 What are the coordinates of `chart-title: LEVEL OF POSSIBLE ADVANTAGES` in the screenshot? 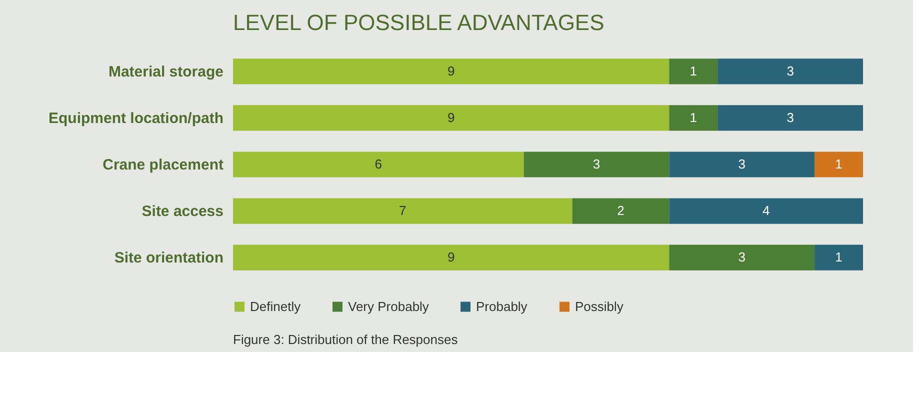 It's located at (418, 22).